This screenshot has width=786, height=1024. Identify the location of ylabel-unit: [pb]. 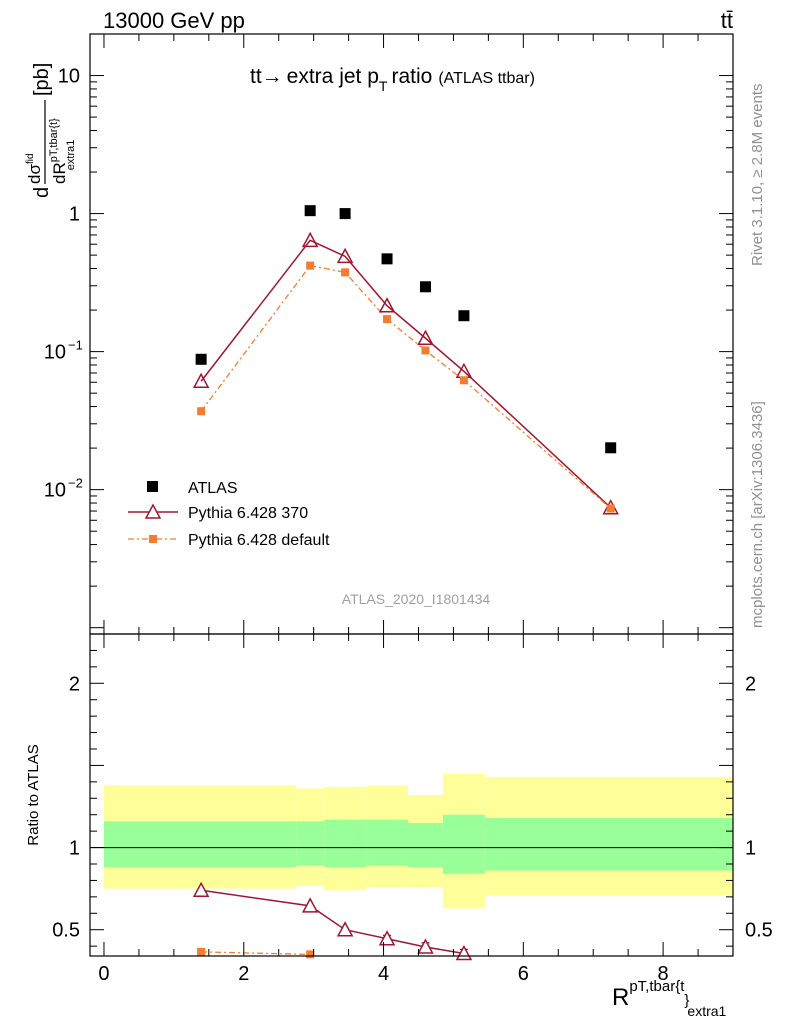
(42, 79).